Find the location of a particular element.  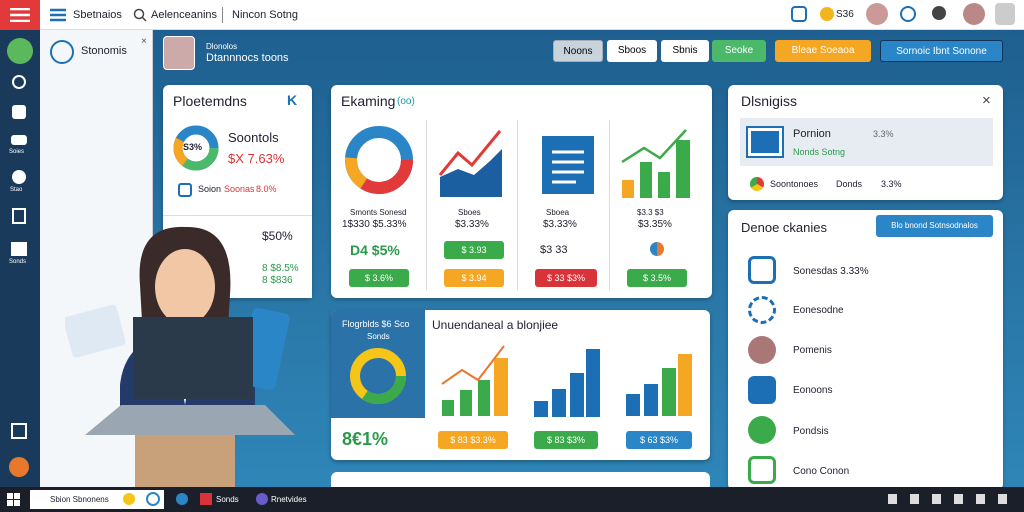

side-avatar is located at coordinates (19, 467).